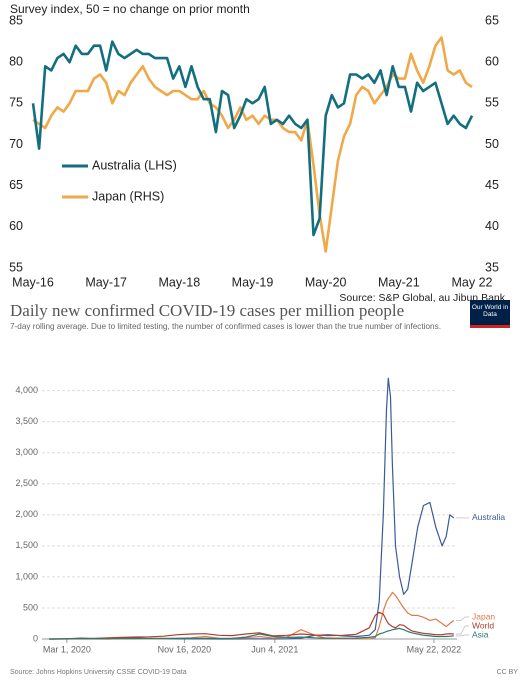 The height and width of the screenshot is (681, 530). What do you see at coordinates (422, 298) in the screenshot?
I see `source: Source: S&P Global, au Jibun Bank` at bounding box center [422, 298].